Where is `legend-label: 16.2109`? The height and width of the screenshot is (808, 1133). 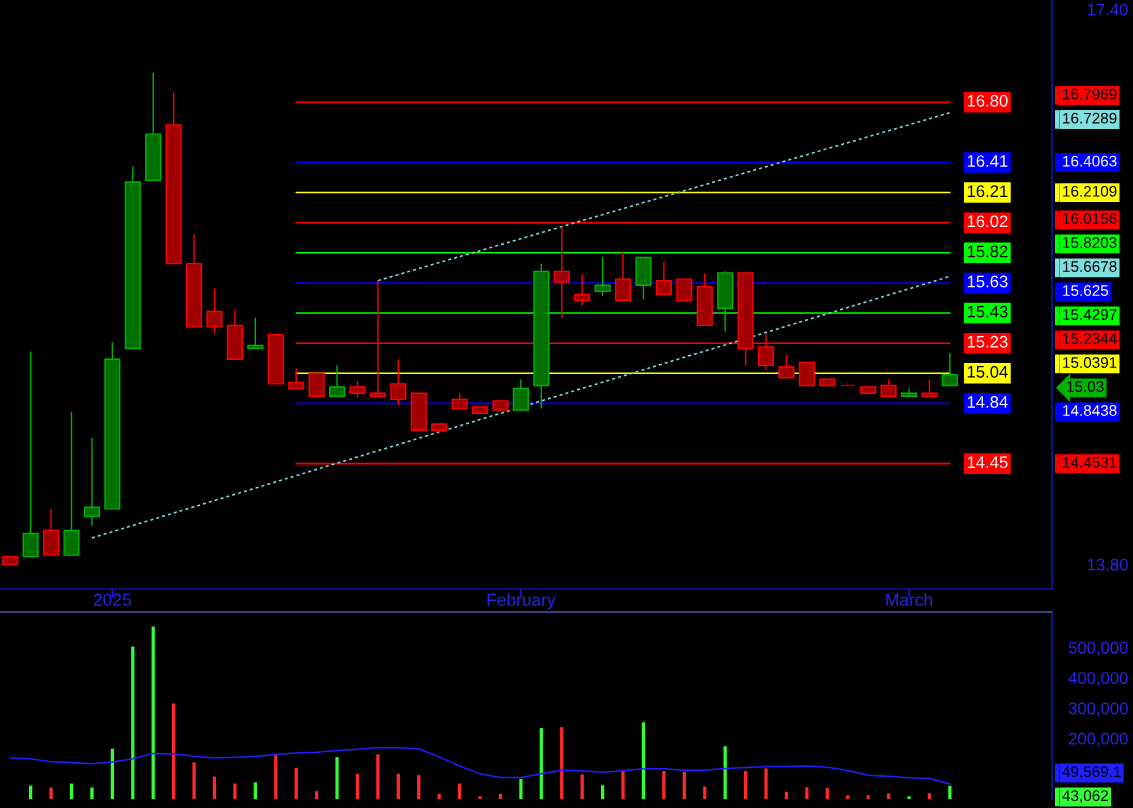 legend-label: 16.2109 is located at coordinates (1090, 191).